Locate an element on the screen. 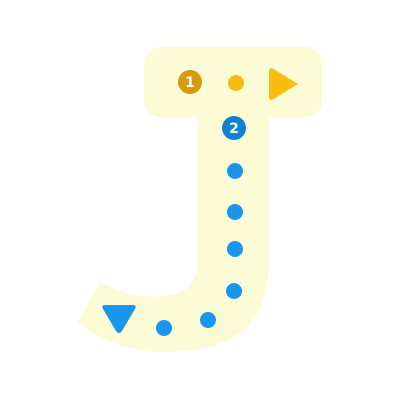 This screenshot has height=400, width=400. stroke-one-guide: 1 is located at coordinates (238, 84).